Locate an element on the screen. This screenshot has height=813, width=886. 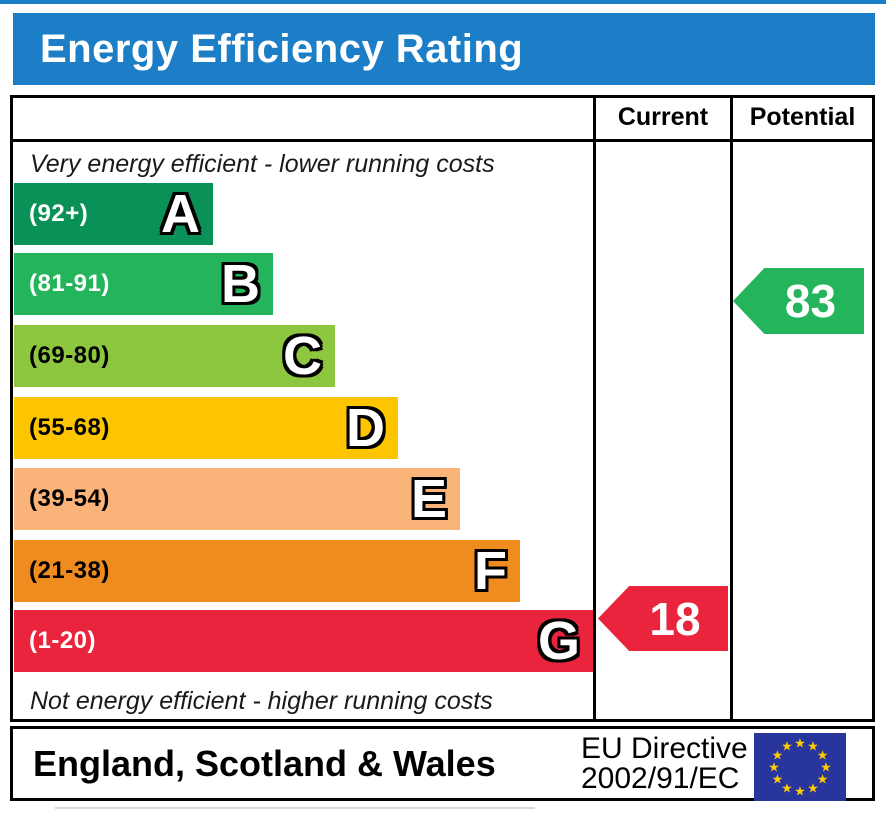
band-row-c: (69-80) C is located at coordinates (174, 356).